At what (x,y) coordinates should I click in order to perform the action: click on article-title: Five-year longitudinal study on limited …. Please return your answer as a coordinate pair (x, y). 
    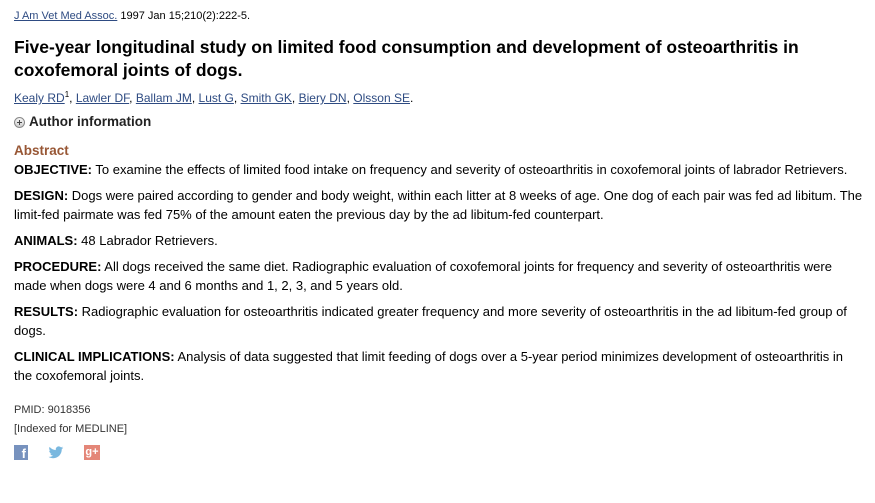
    Looking at the image, I should click on (406, 58).